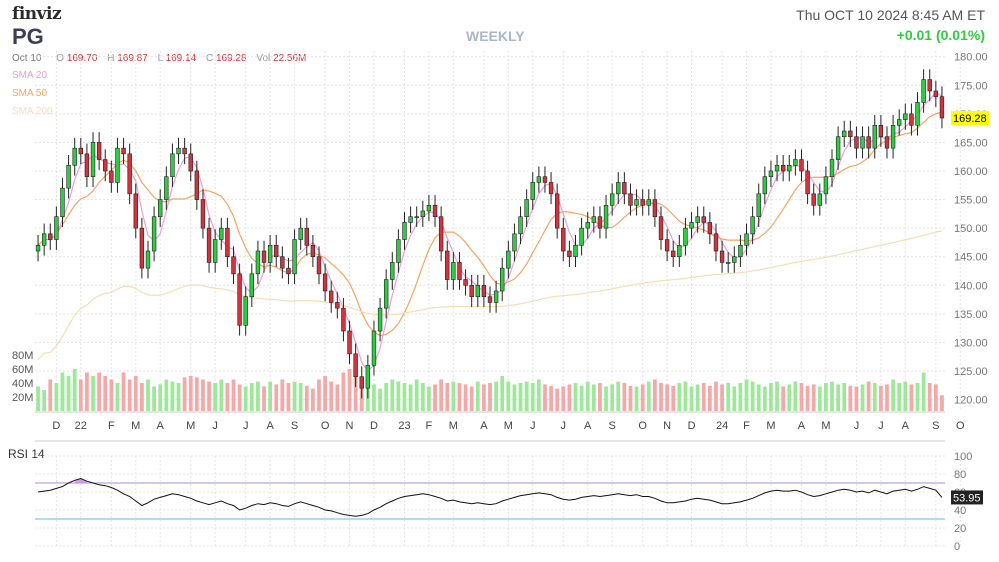 The width and height of the screenshot is (999, 562). Describe the element at coordinates (22, 370) in the screenshot. I see `volume-tick-label: 60M` at that location.